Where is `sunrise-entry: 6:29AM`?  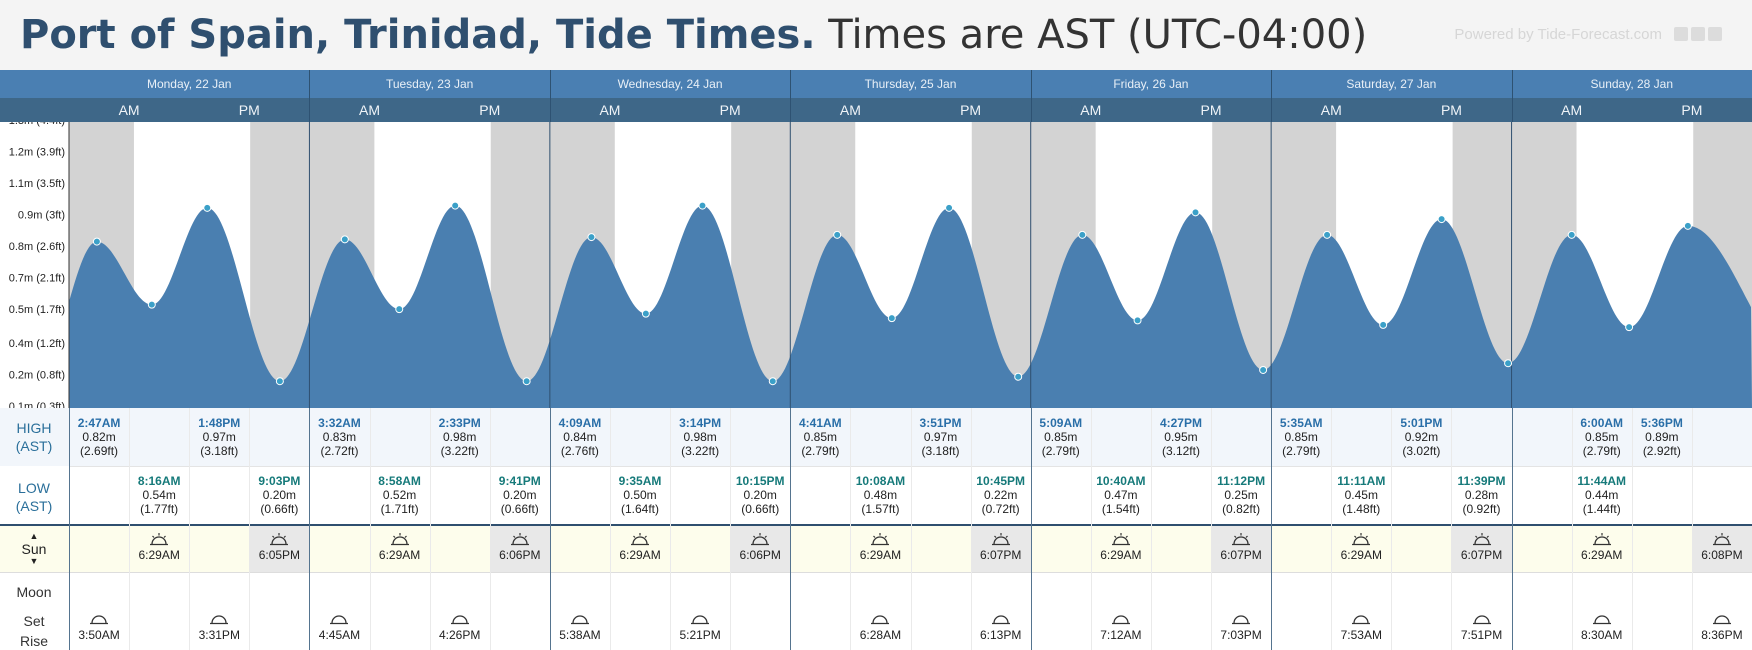 sunrise-entry: 6:29AM is located at coordinates (1121, 547).